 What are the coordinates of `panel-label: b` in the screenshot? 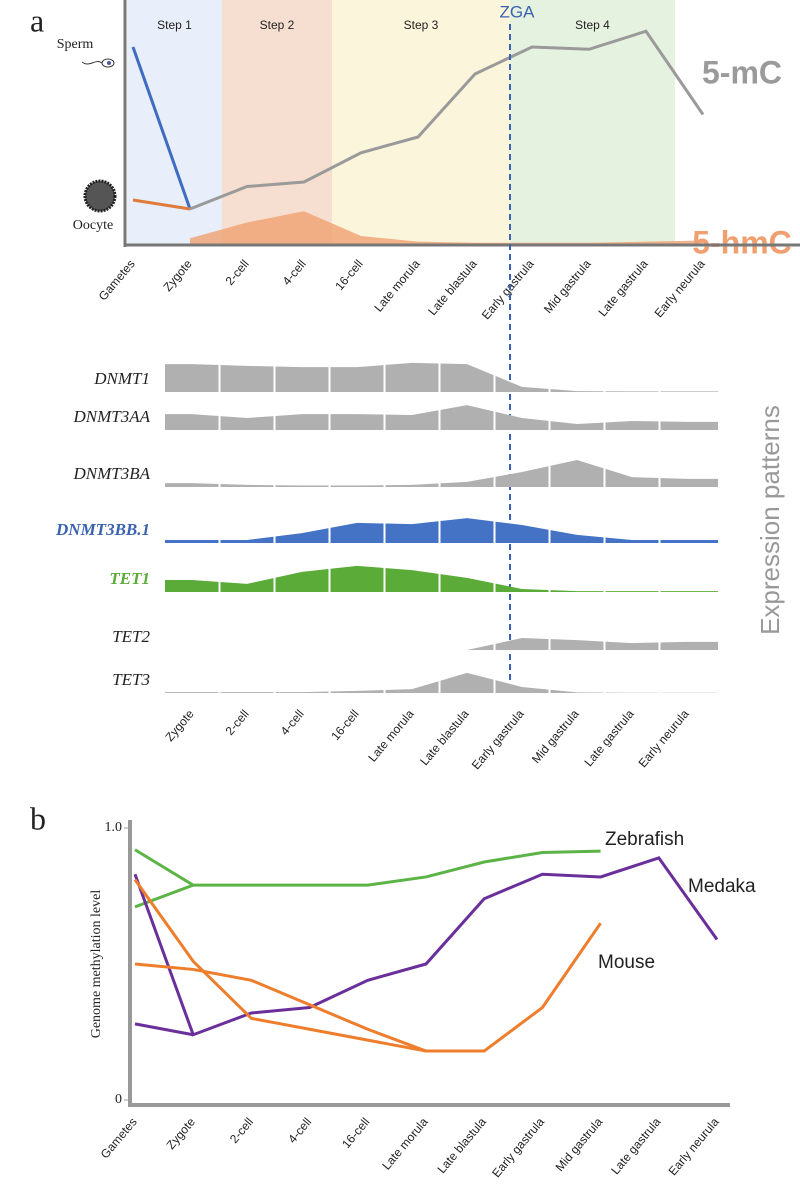 It's located at (38, 818).